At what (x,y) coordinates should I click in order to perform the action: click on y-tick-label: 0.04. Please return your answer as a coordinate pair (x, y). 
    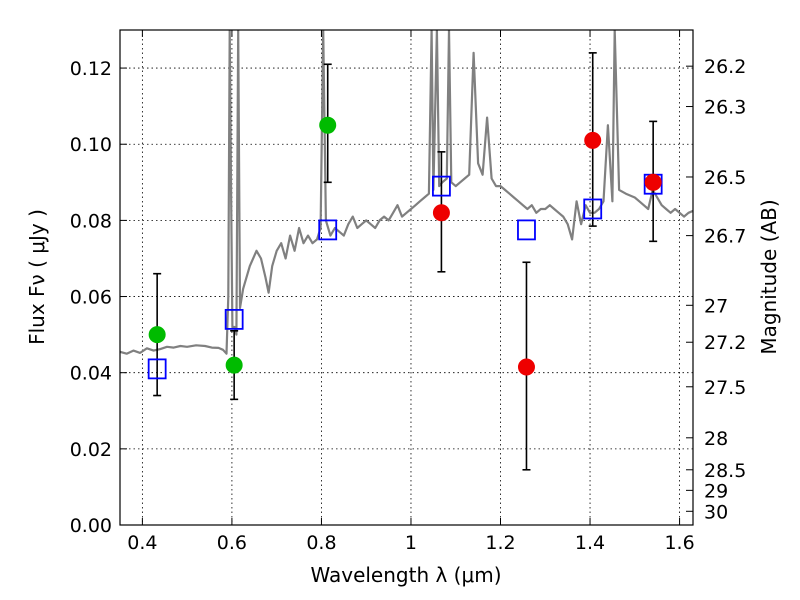
    Looking at the image, I should click on (91, 374).